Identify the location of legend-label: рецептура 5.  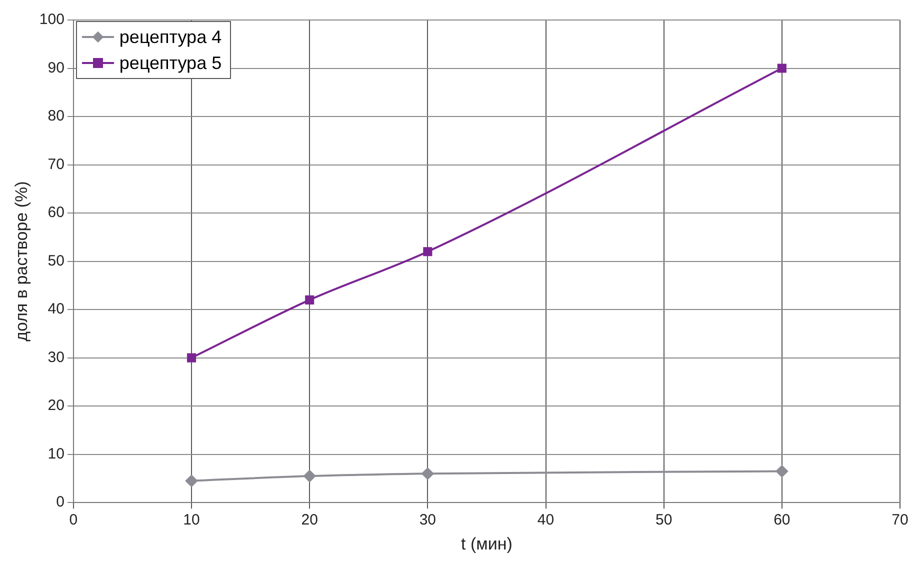
(170, 63).